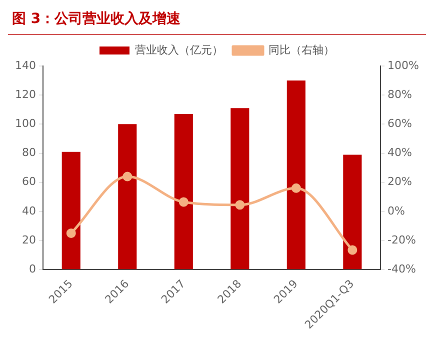 Image resolution: width=434 pixels, height=348 pixels. I want to click on chart-title: 图 3：公司营业收入及增速, so click(217, 21).